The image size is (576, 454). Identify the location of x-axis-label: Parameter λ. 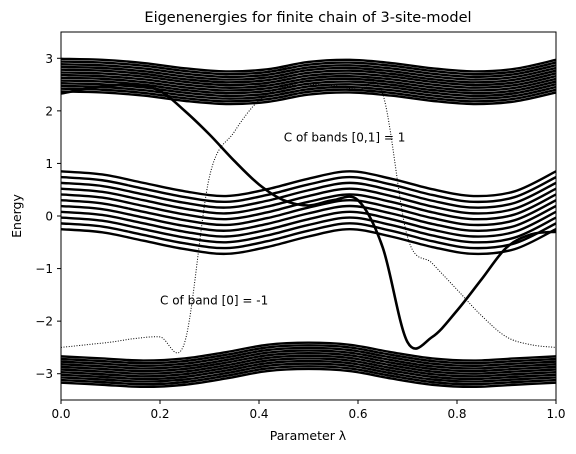
(308, 435).